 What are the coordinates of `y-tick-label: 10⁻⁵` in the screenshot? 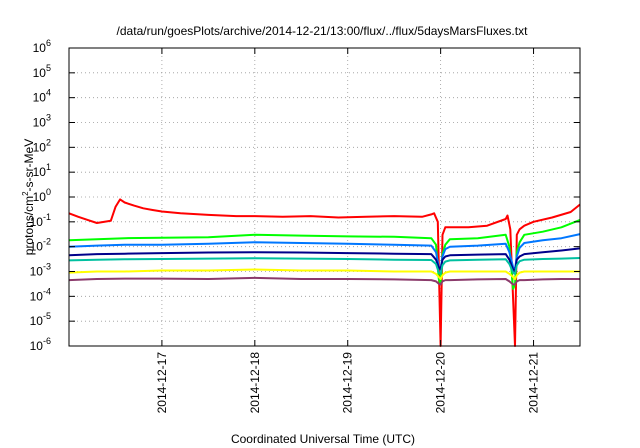 It's located at (40, 319).